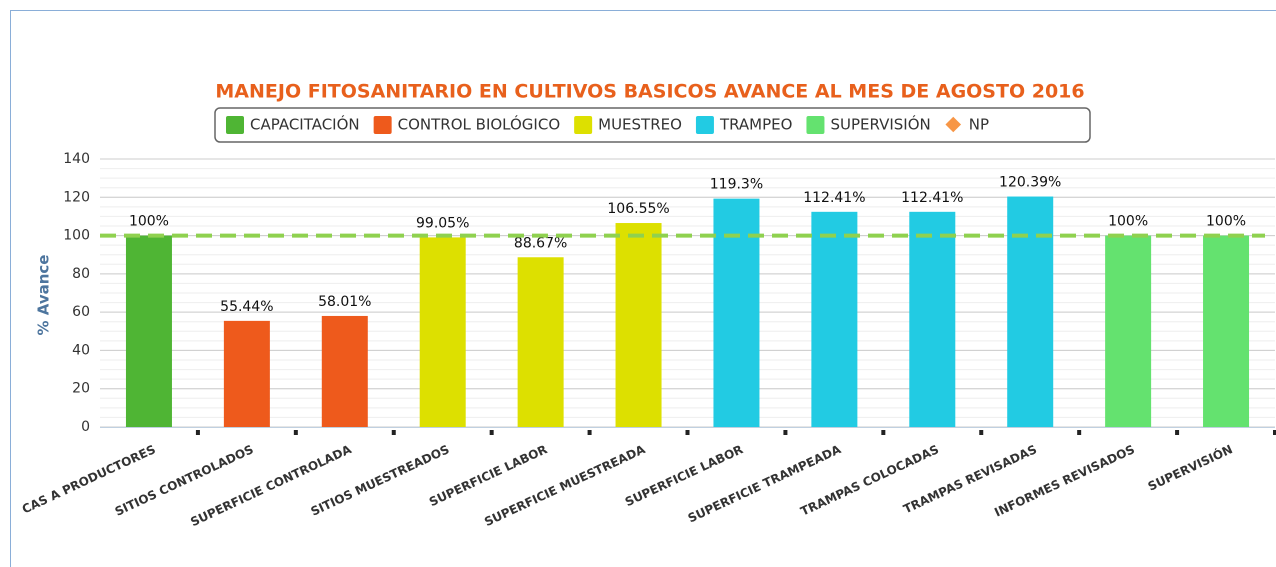 This screenshot has height=567, width=1276. I want to click on legend-box, so click(652, 125).